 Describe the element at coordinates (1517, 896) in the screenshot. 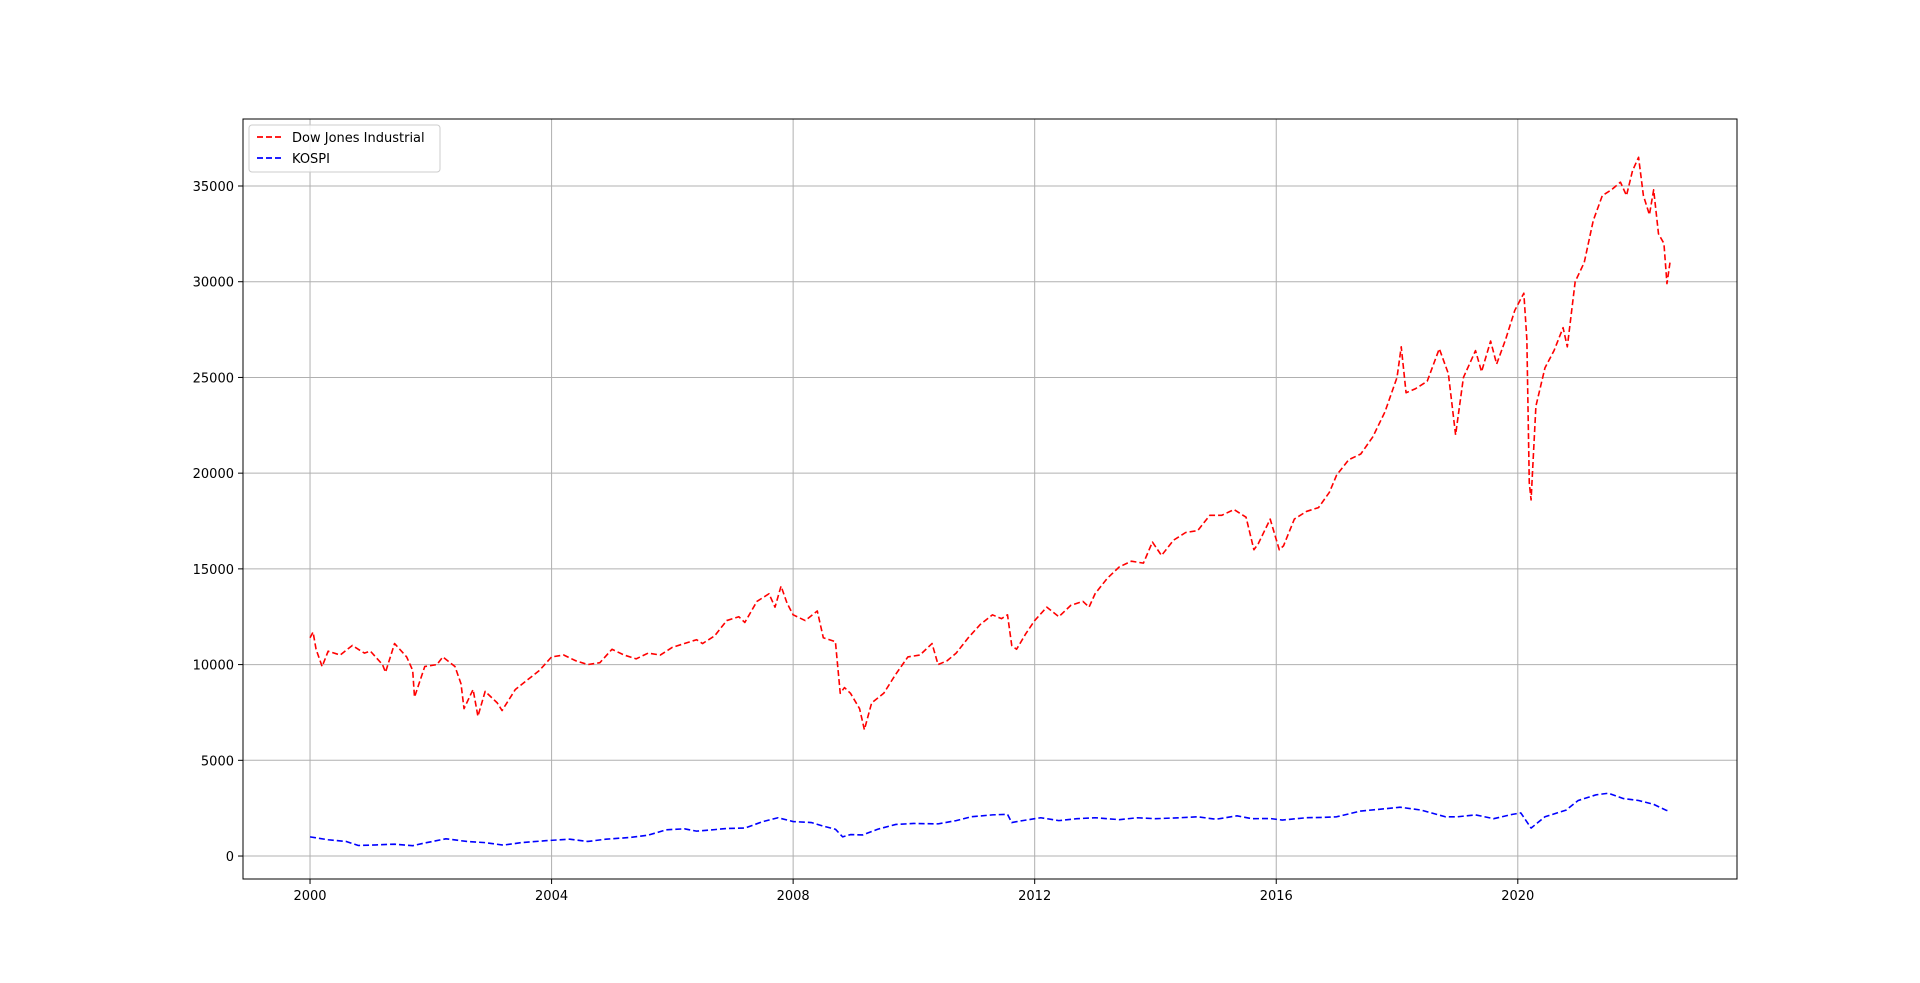

I see `x-tick-label: 2020` at that location.